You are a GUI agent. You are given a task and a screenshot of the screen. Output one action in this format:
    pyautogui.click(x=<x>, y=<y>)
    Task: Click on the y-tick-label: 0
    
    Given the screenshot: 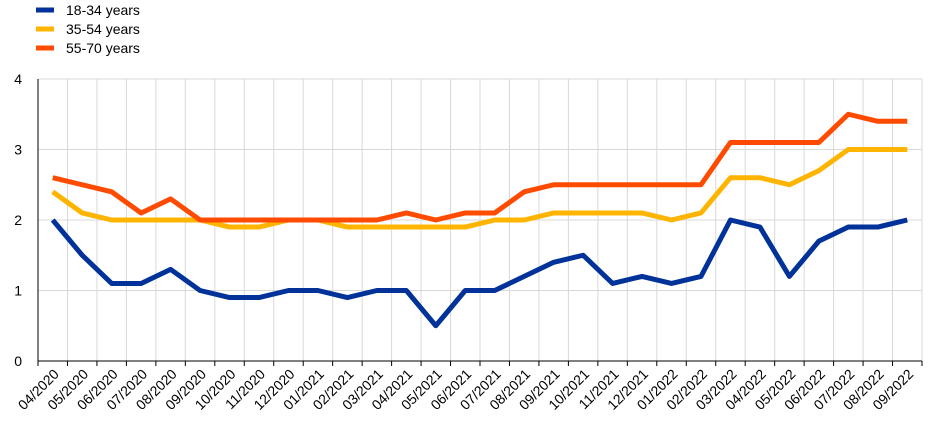 What is the action you would take?
    pyautogui.click(x=18, y=361)
    